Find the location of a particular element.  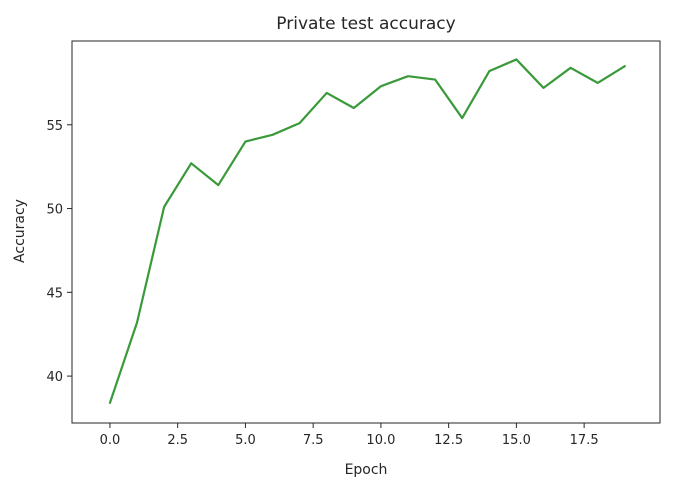

x-tick-label: 7.5 is located at coordinates (313, 440).